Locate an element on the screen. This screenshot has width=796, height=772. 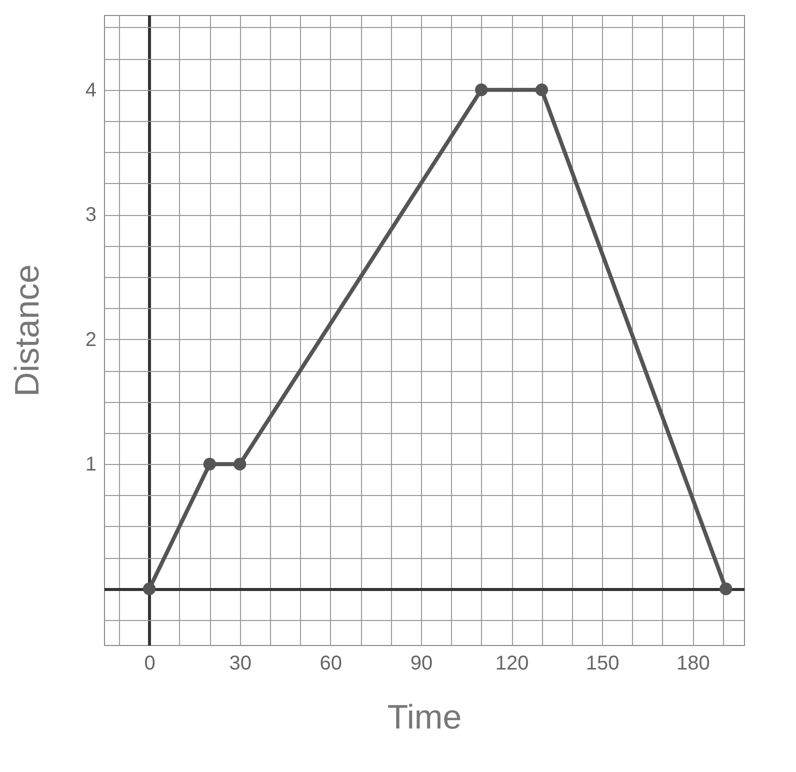
x-tick-label: 150 is located at coordinates (603, 663).